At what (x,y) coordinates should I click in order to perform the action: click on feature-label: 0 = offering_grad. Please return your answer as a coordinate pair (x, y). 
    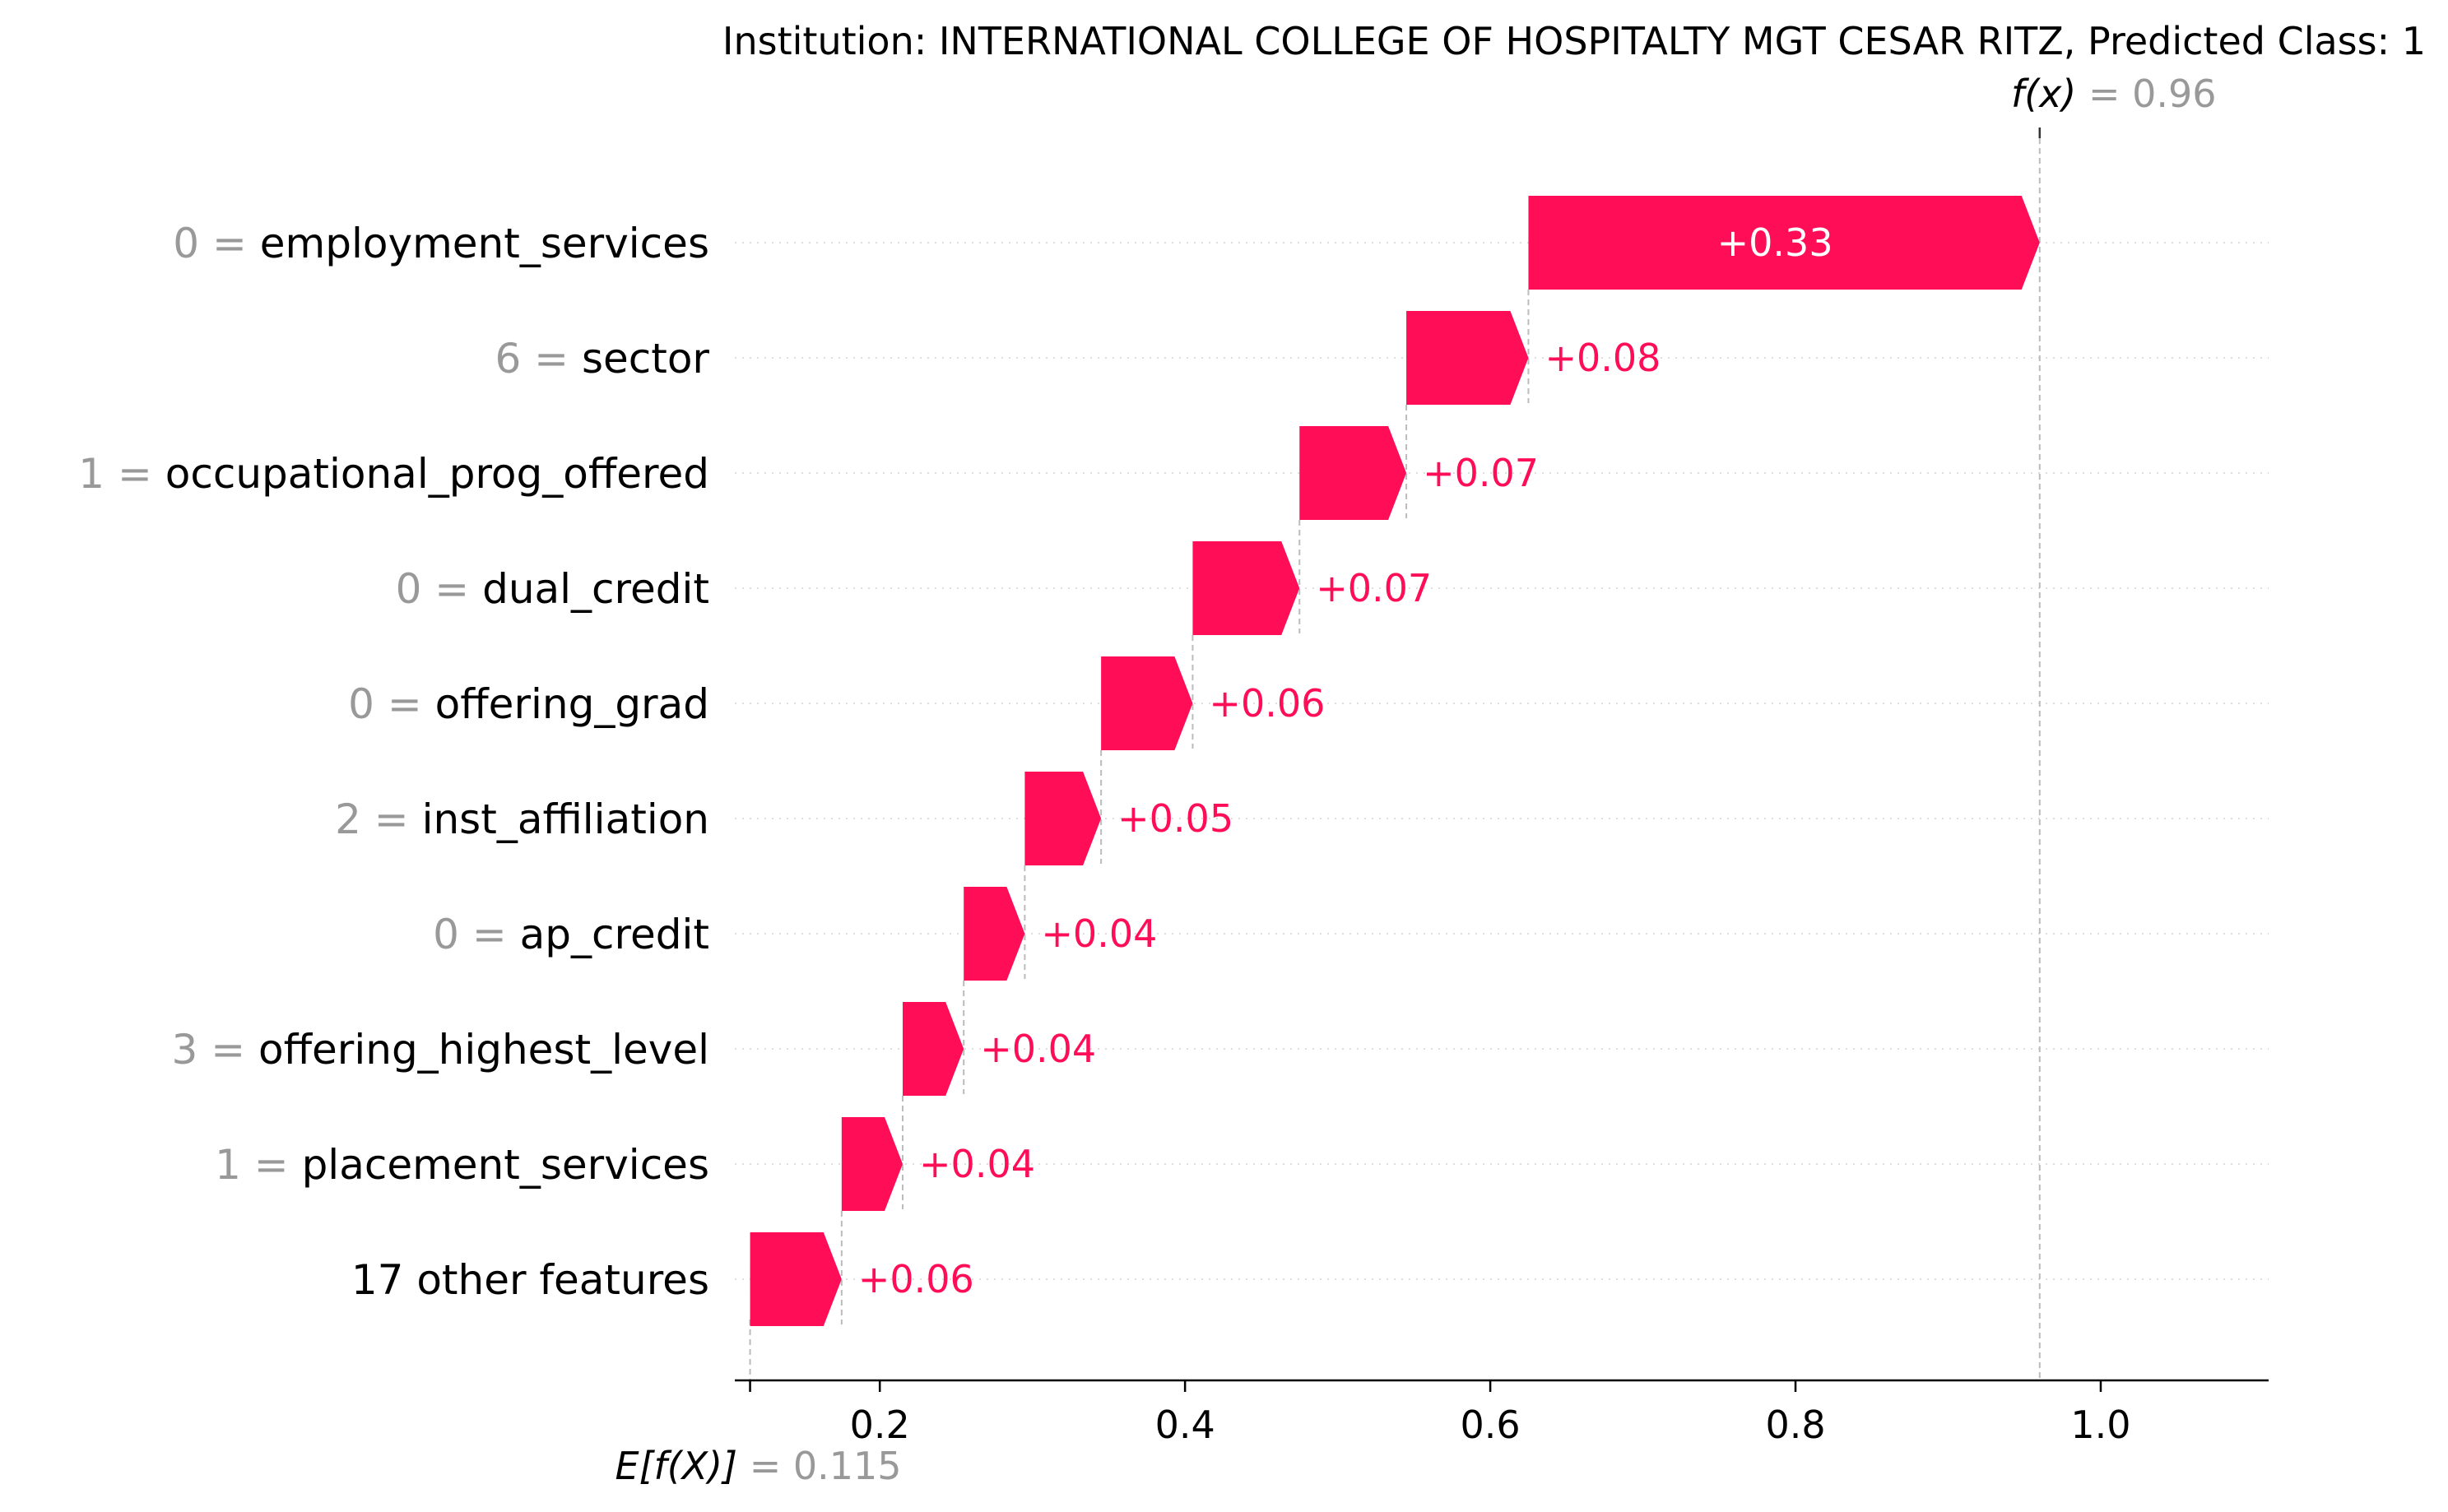
    Looking at the image, I should click on (528, 704).